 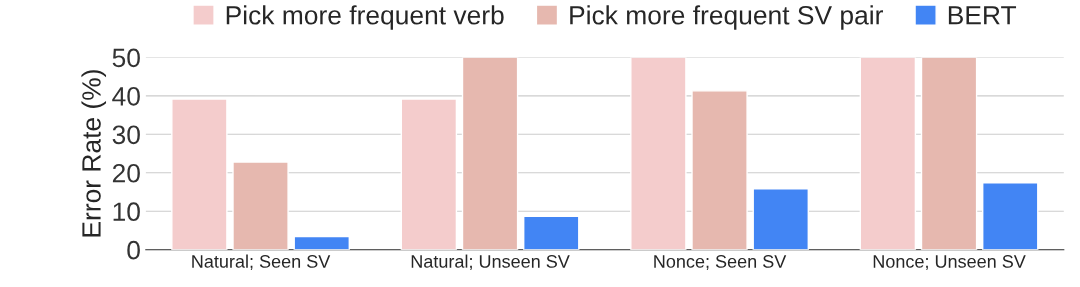 I want to click on y-tick-label: 20, so click(x=126, y=173).